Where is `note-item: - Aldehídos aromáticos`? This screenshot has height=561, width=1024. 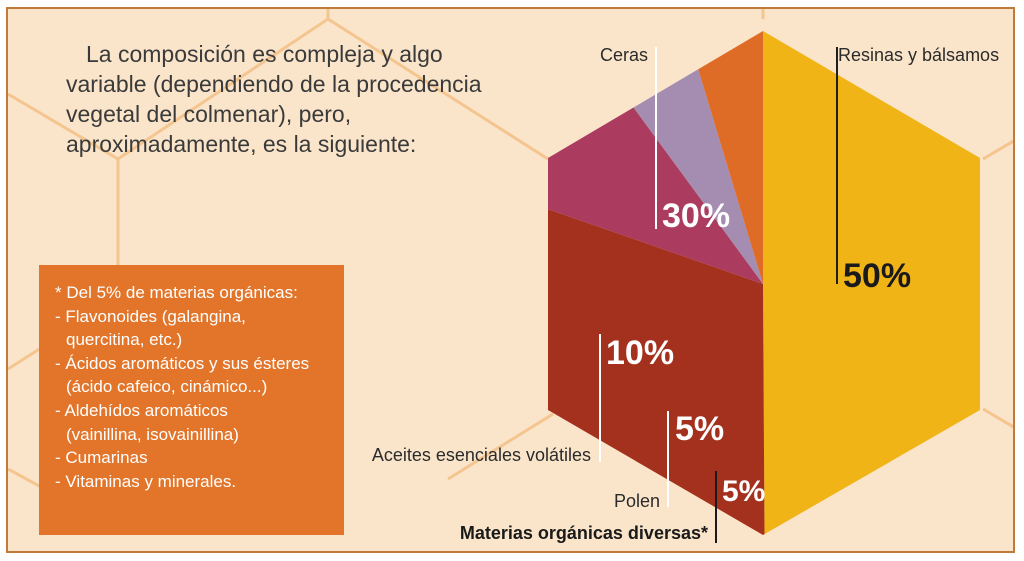 note-item: - Aldehídos aromáticos is located at coordinates (141, 410).